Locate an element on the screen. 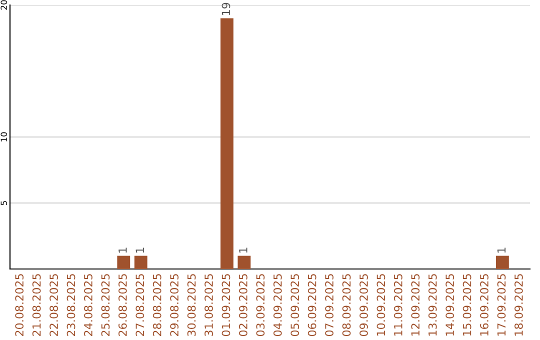  y-tick-label: 10 is located at coordinates (3, 137).